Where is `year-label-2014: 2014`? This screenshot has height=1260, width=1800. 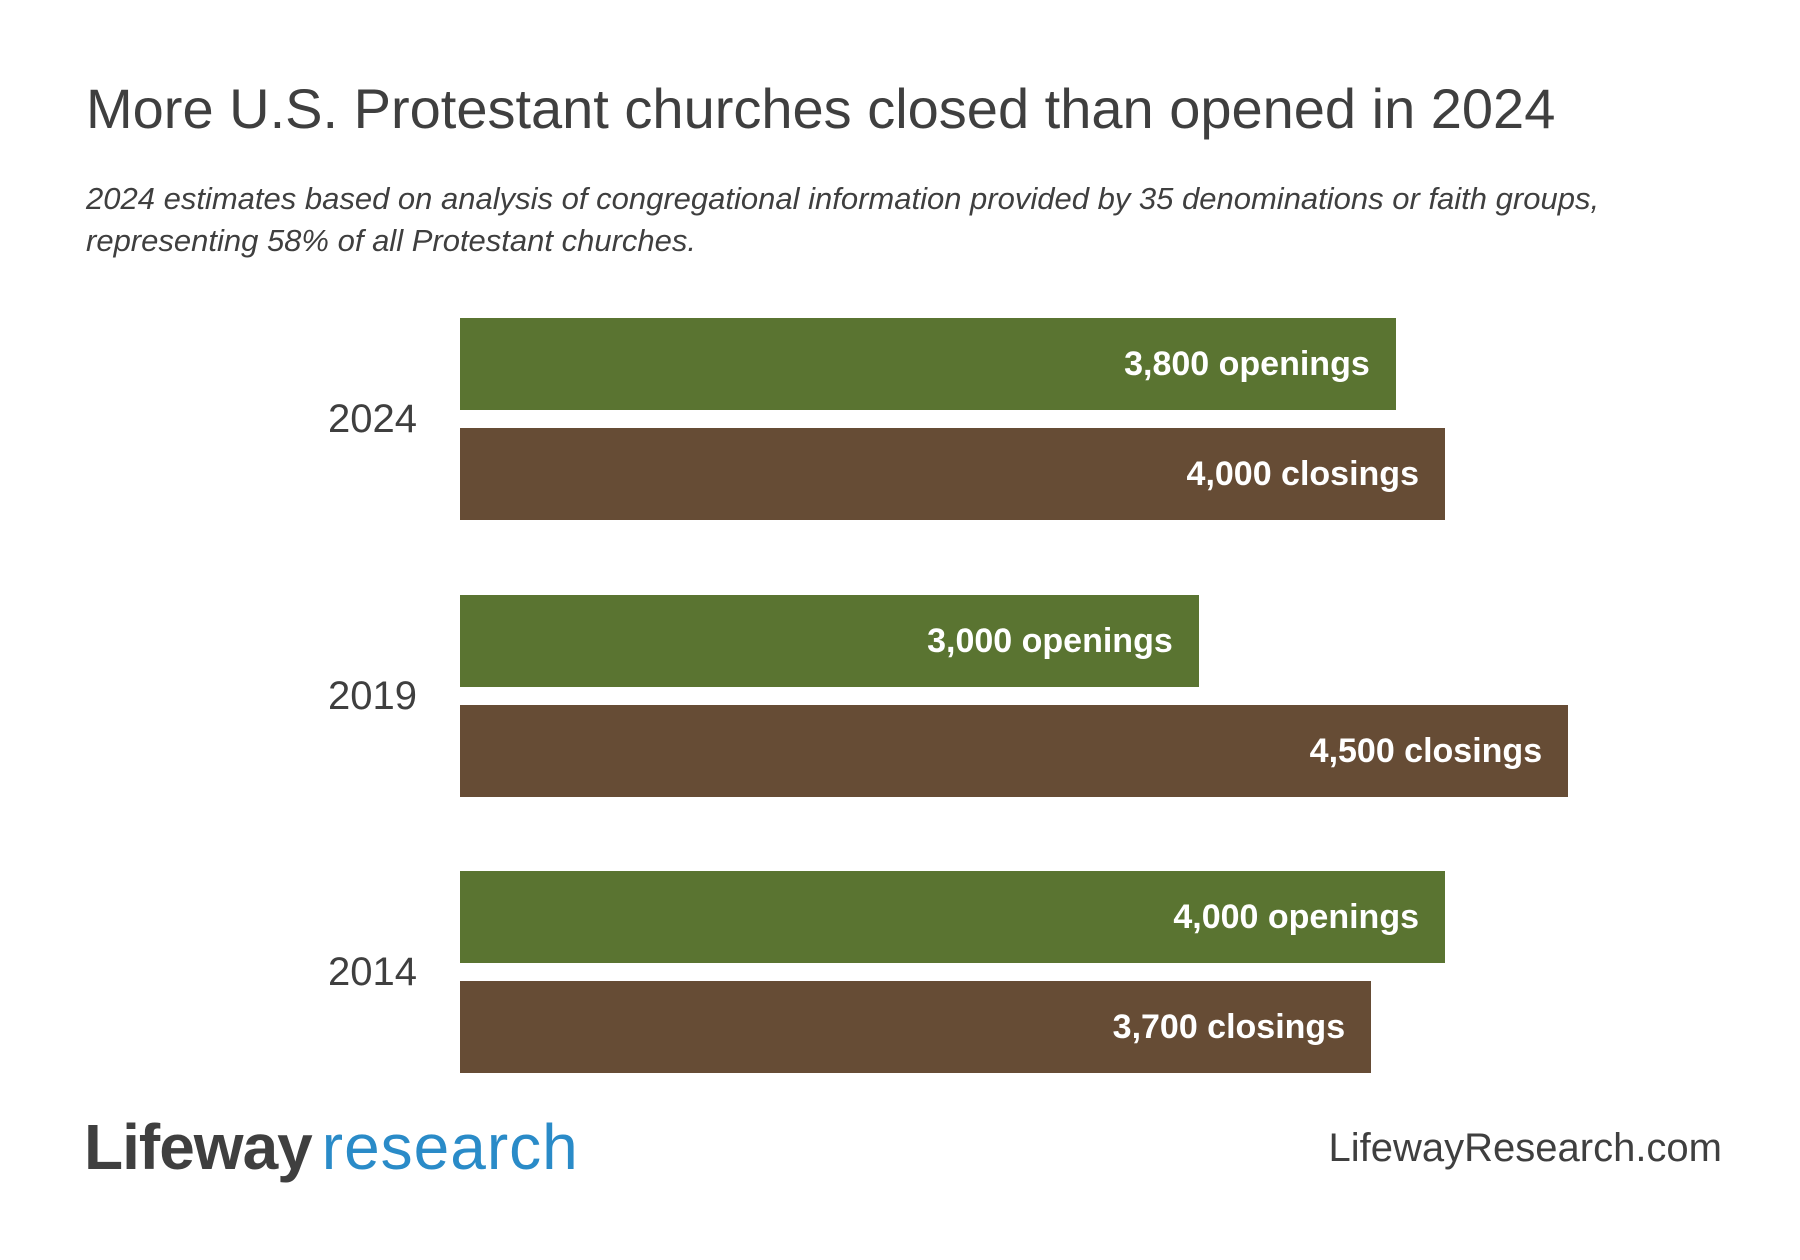
year-label-2014: 2014 is located at coordinates (372, 972).